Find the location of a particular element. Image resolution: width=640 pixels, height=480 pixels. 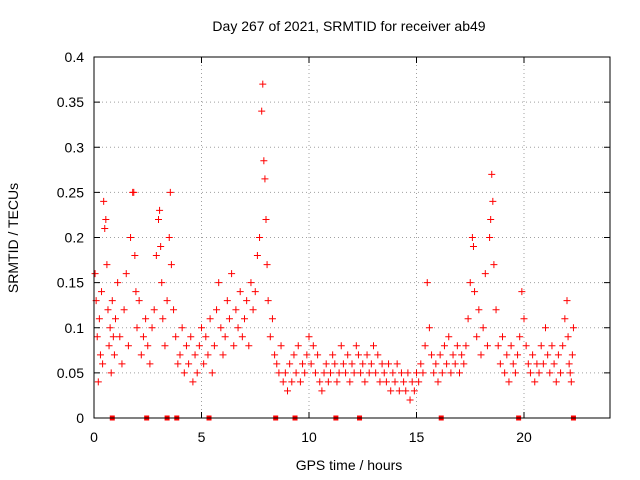

y-axis-label: SRMTID / TECUs is located at coordinates (13, 238).